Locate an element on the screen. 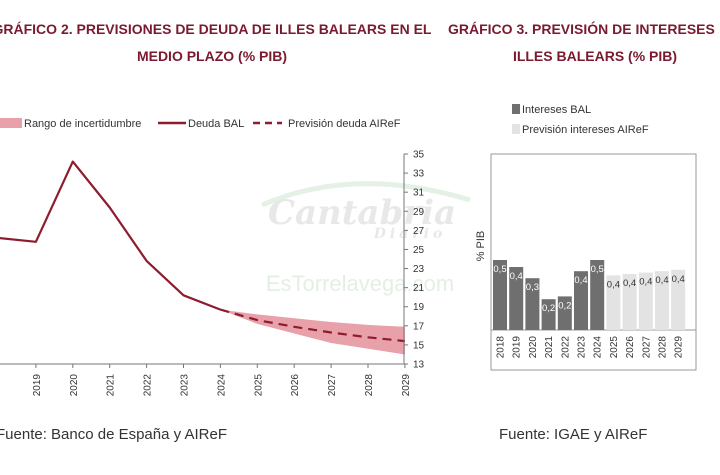 The image size is (720, 475). chart2-y-tick-label: 17 is located at coordinates (419, 326).